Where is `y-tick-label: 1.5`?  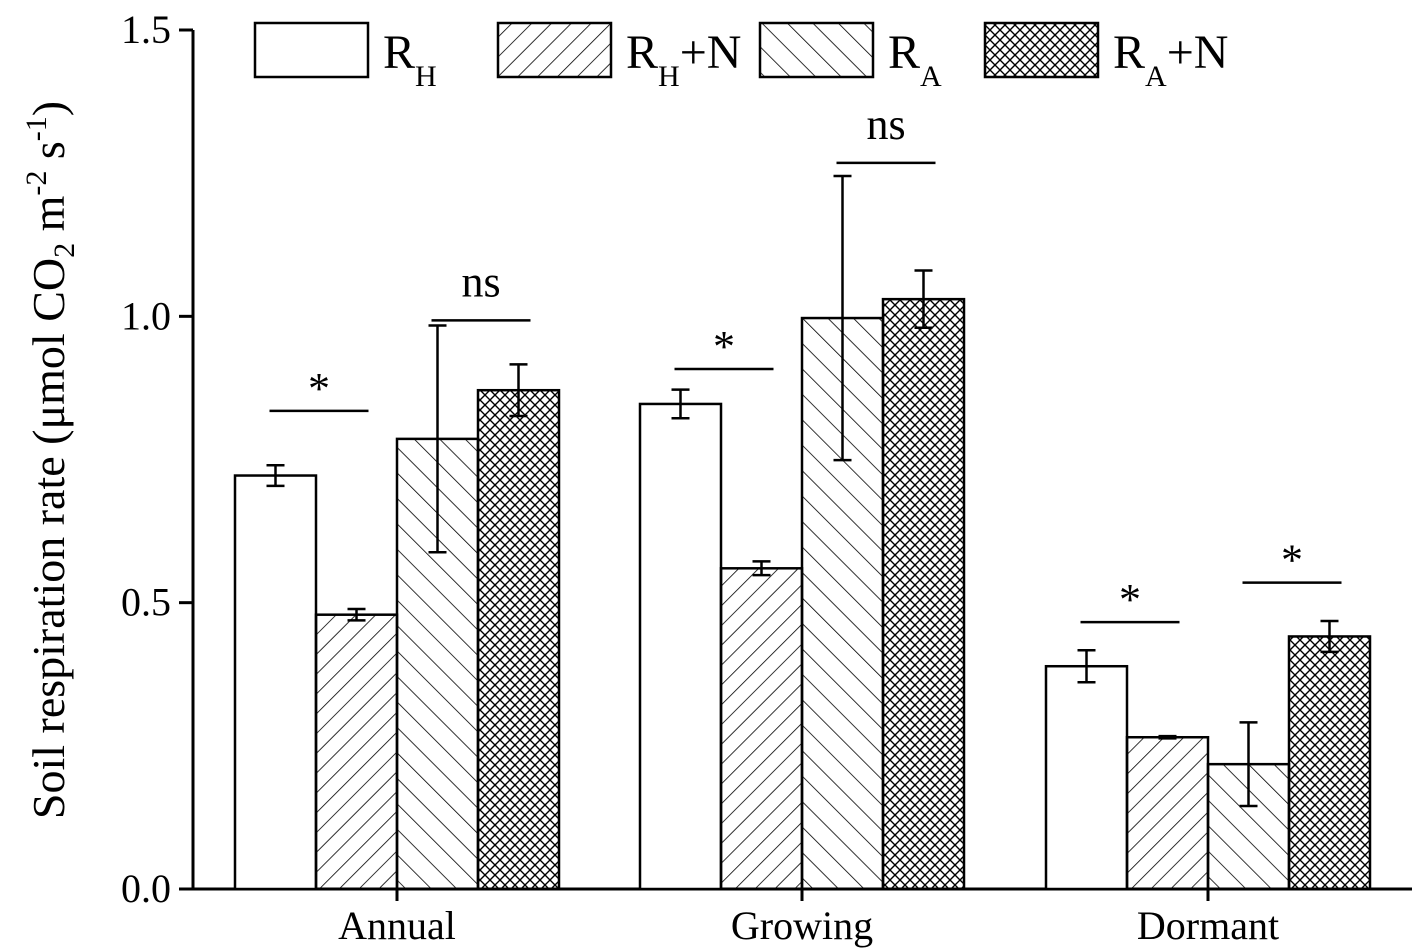 y-tick-label: 1.5 is located at coordinates (146, 29).